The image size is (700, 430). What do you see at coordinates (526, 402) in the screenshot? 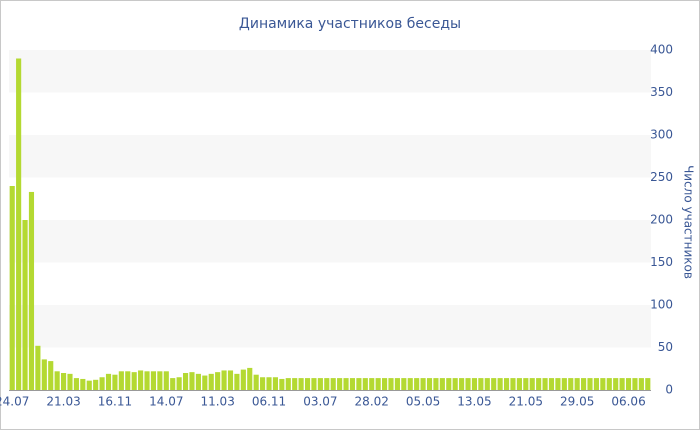
I see `x-tick-label: 21.05` at bounding box center [526, 402].